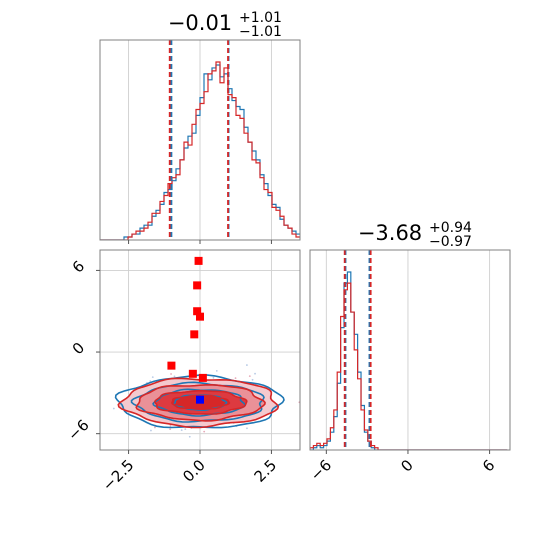  Describe the element at coordinates (406, 465) in the screenshot. I see `x-tick-label-param-2: 0` at that location.